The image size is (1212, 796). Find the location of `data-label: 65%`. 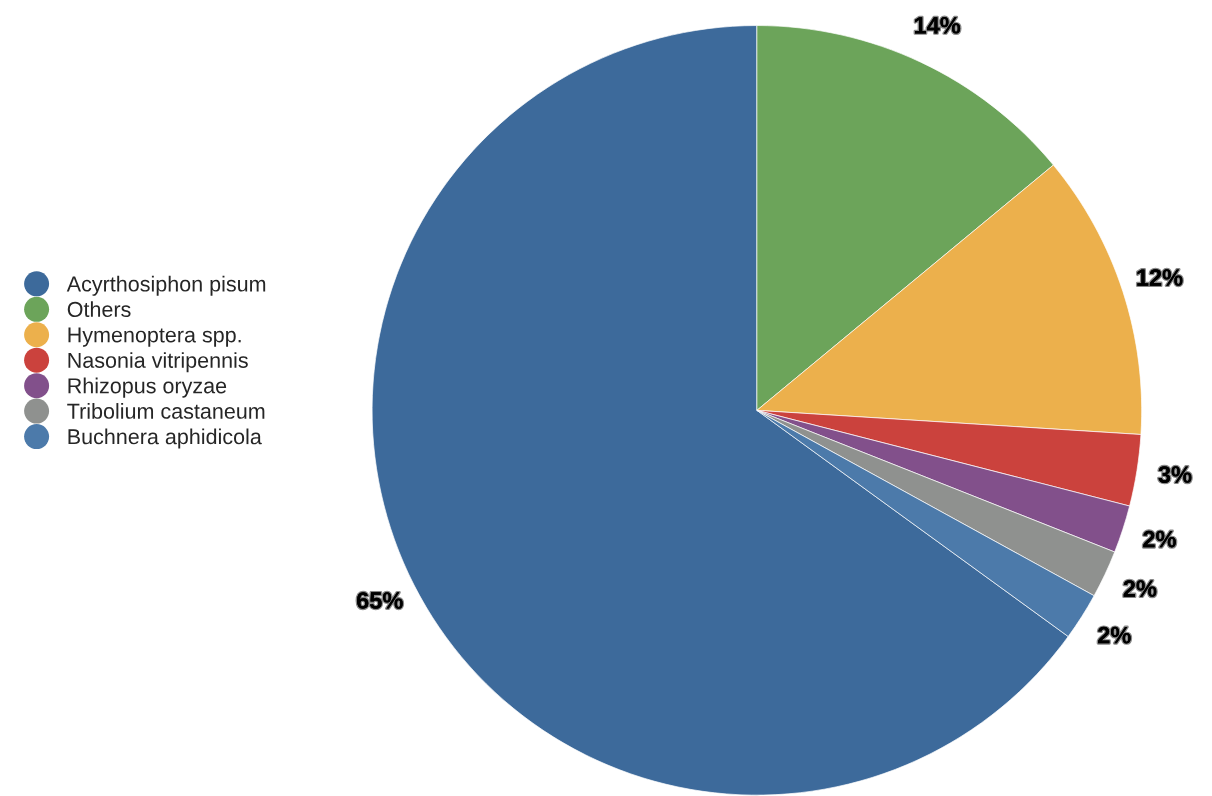

data-label: 65% is located at coordinates (379, 600).